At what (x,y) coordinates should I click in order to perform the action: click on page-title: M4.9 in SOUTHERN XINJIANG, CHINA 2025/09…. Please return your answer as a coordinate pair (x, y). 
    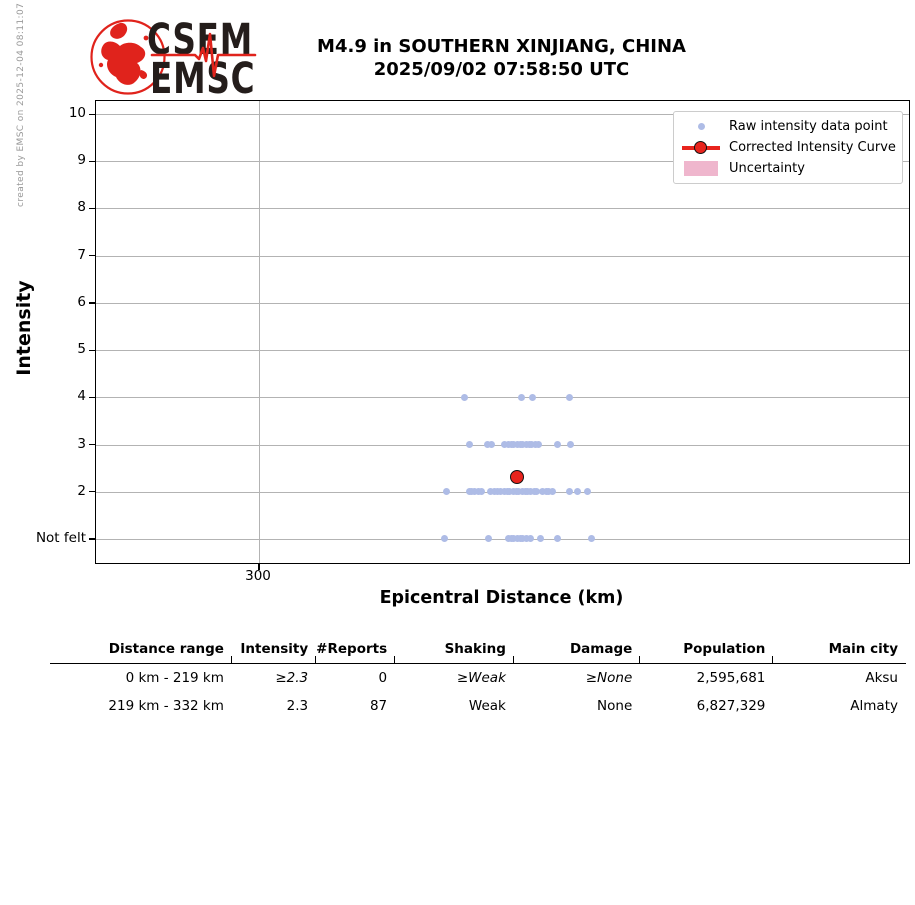
    Looking at the image, I should click on (501, 58).